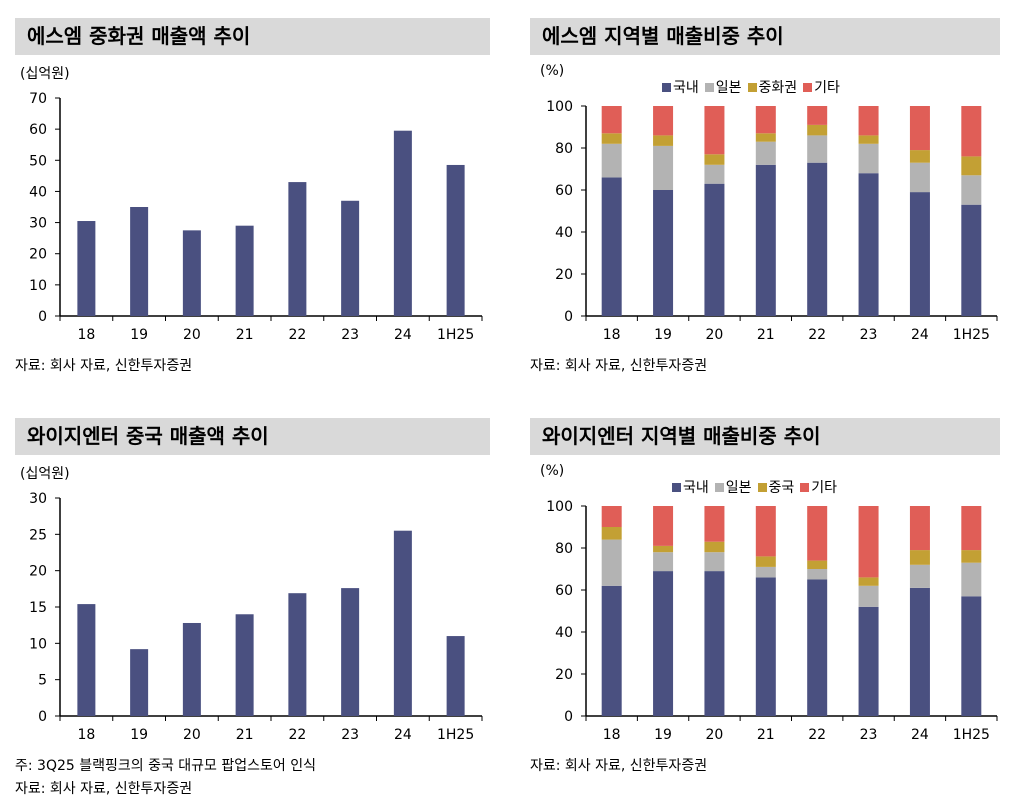 The width and height of the screenshot is (1016, 802). Describe the element at coordinates (817, 130) in the screenshot. I see `chart-2-bar-중화권-22` at that location.